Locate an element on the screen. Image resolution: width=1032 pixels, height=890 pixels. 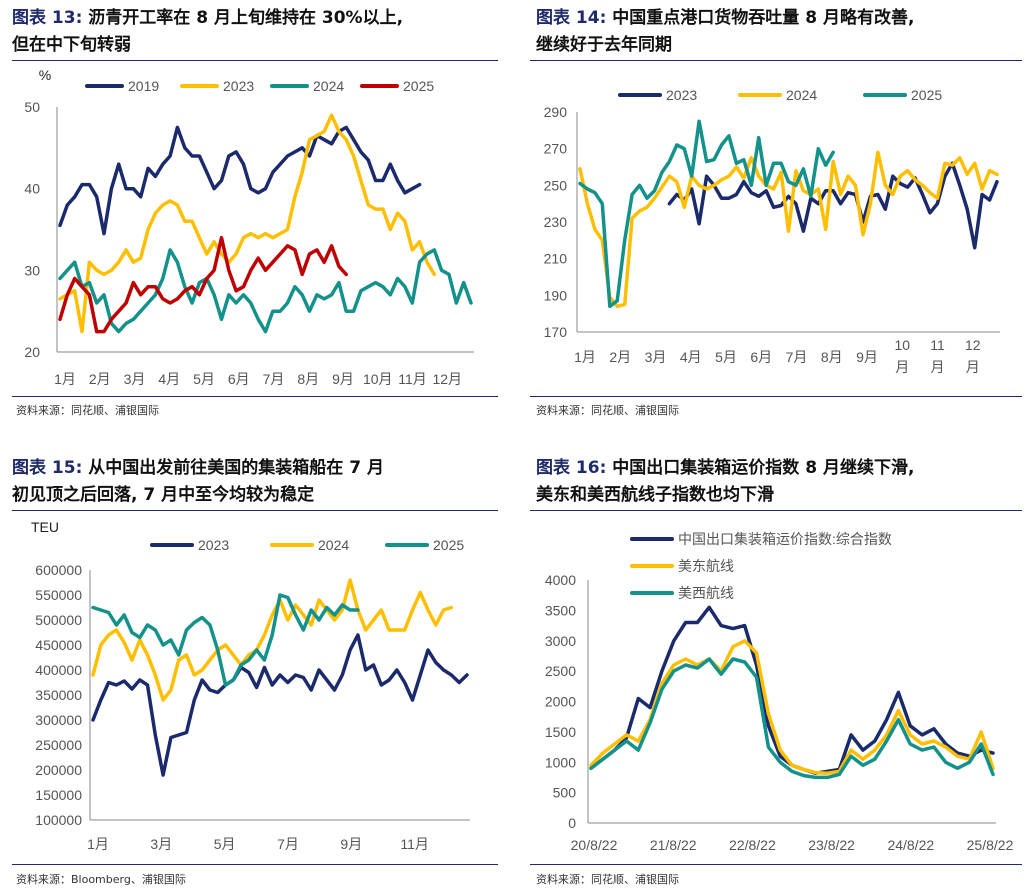
y-tick-label: 250 is located at coordinates (556, 185).